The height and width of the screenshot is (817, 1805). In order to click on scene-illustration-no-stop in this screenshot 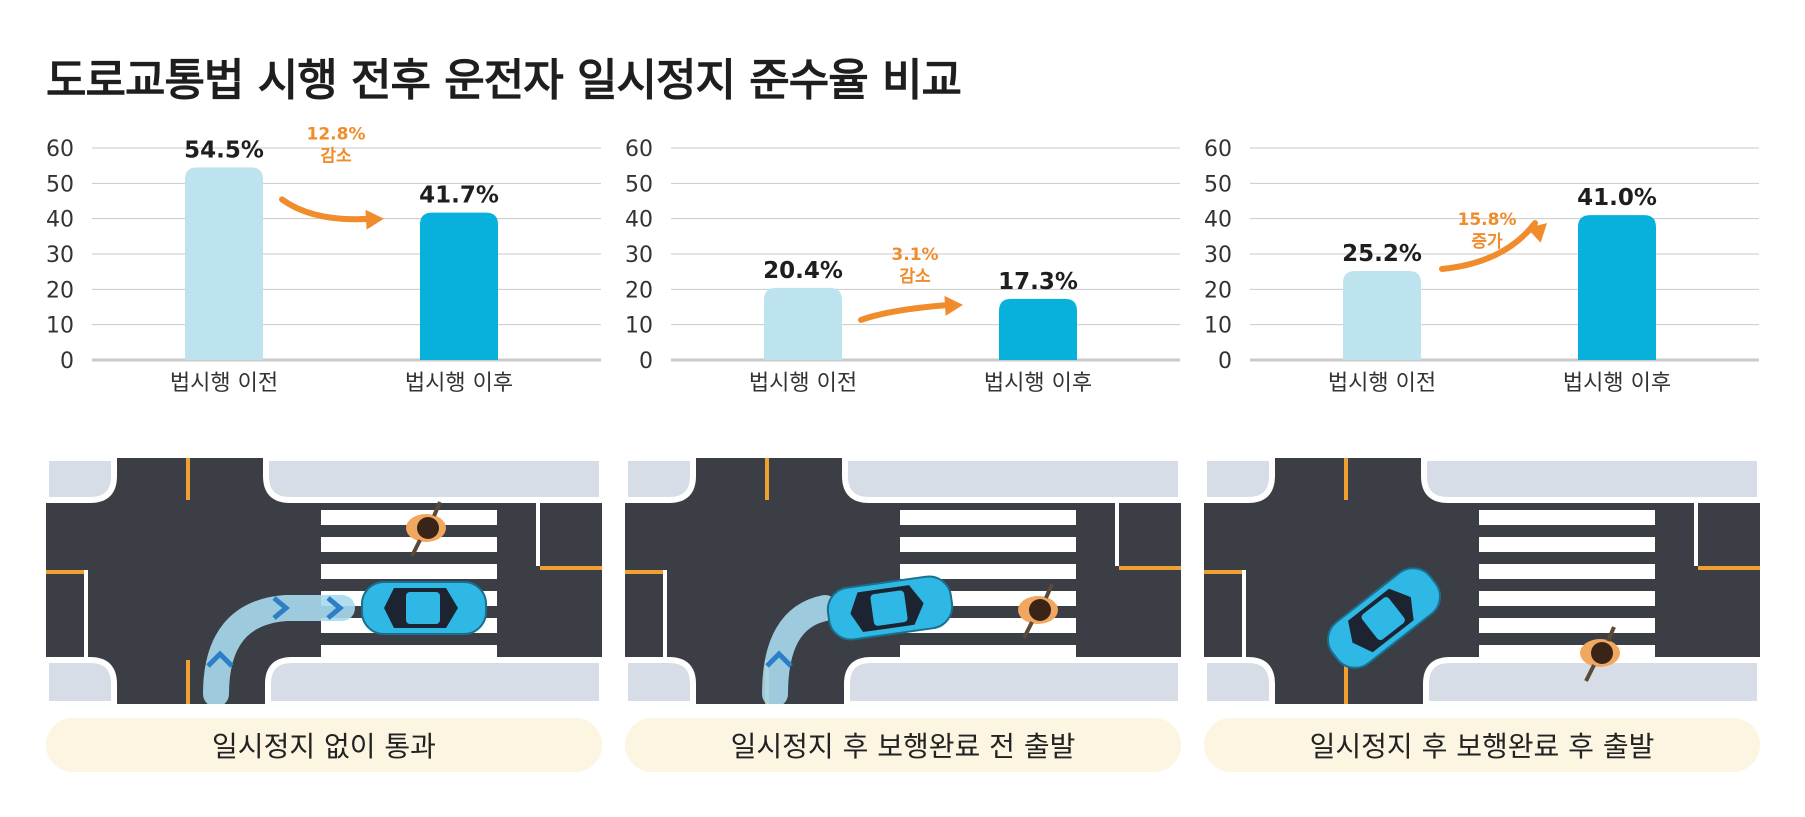, I will do `click(325, 581)`.